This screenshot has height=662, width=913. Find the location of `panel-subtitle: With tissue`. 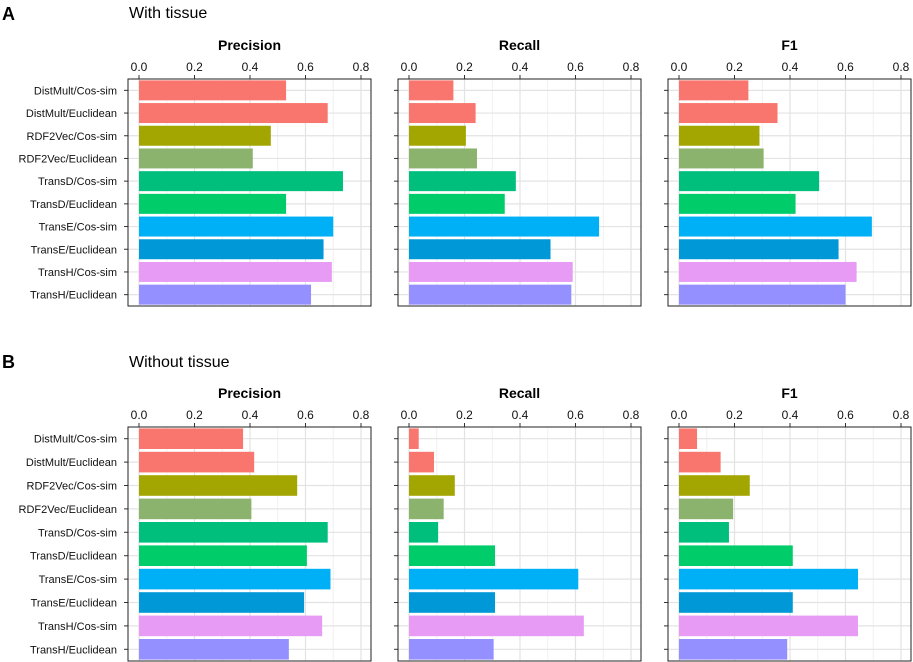

panel-subtitle: With tissue is located at coordinates (168, 13).